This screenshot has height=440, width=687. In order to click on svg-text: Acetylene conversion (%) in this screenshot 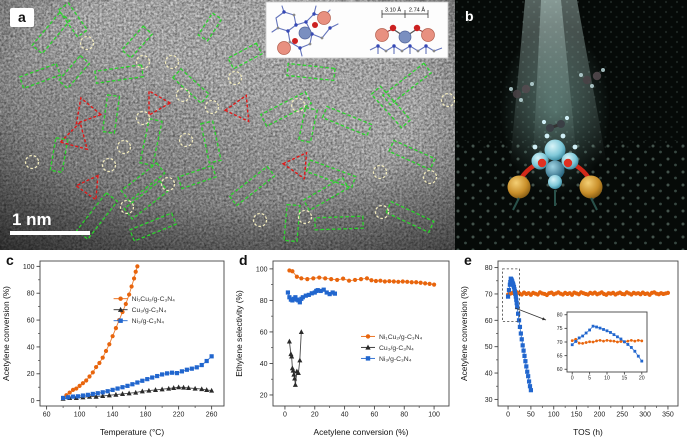, I will do `click(6, 333)`.